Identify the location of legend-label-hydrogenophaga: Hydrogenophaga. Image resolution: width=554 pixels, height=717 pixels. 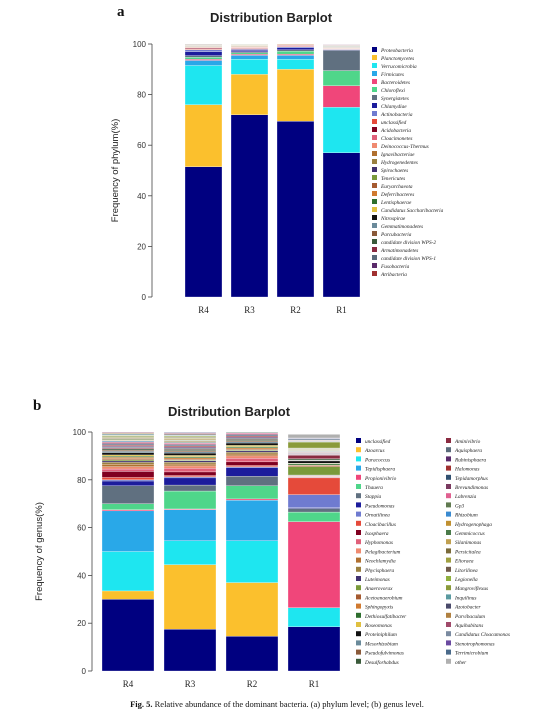
(473, 525).